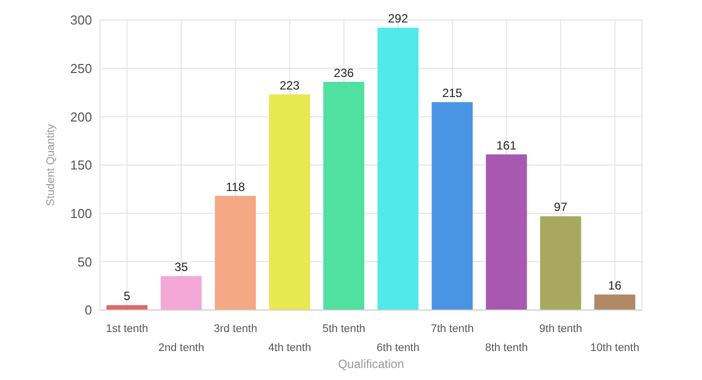 Image resolution: width=702 pixels, height=380 pixels. What do you see at coordinates (344, 329) in the screenshot?
I see `x-tick-label: 5th tenth` at bounding box center [344, 329].